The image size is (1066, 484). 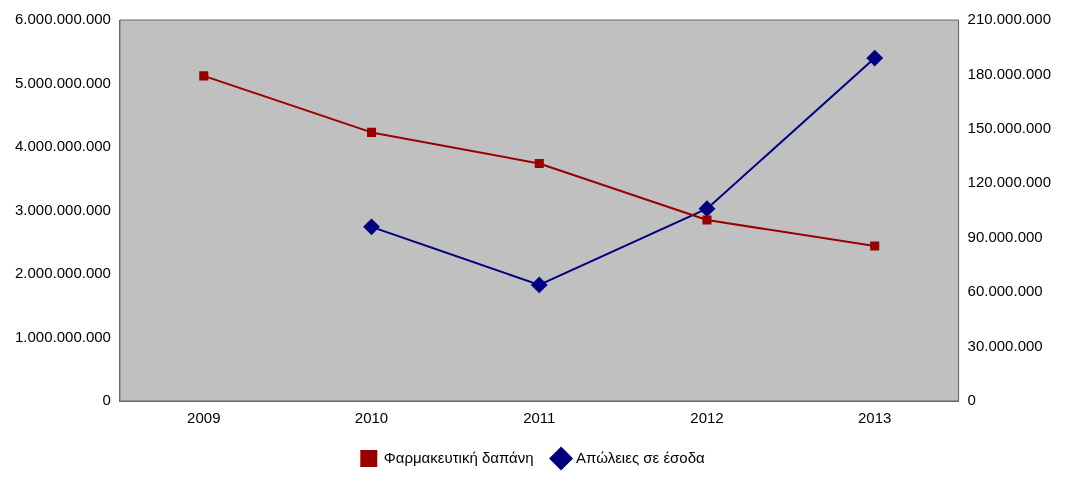 What do you see at coordinates (1009, 182) in the screenshot?
I see `y2-tick-label: 120.000.000` at bounding box center [1009, 182].